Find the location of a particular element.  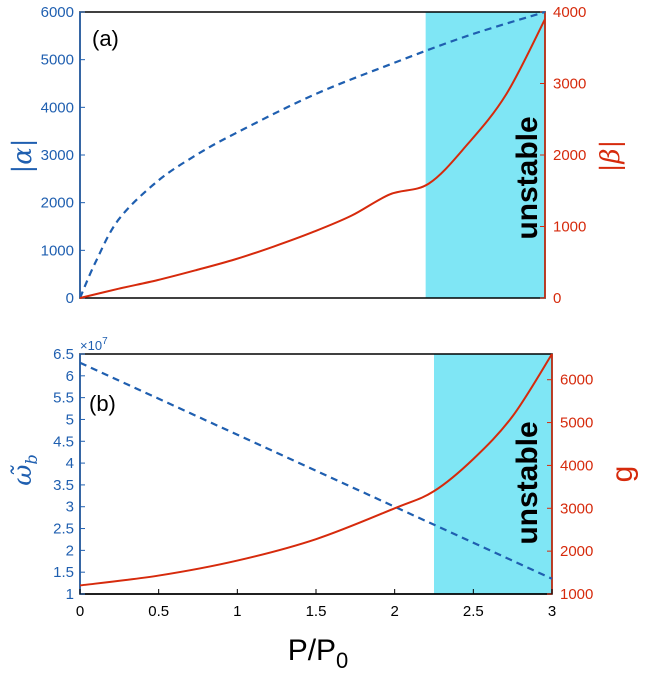

right-tick-label: 5000 is located at coordinates (576, 423).